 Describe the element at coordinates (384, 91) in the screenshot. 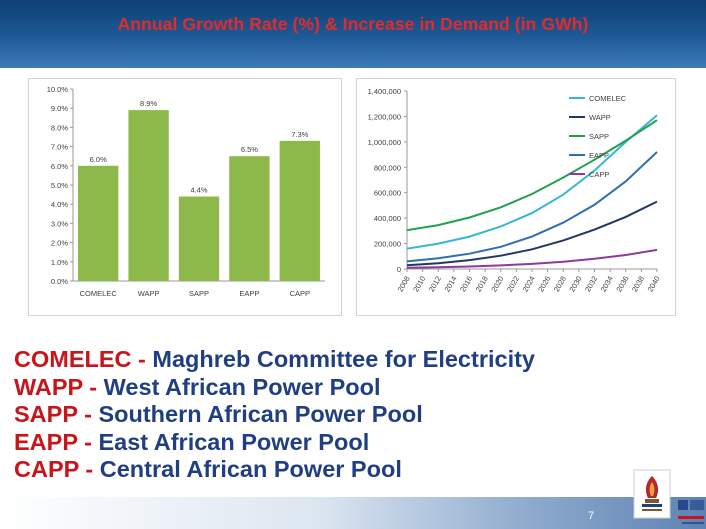

I see `y-tick-label: 1,400,000` at that location.